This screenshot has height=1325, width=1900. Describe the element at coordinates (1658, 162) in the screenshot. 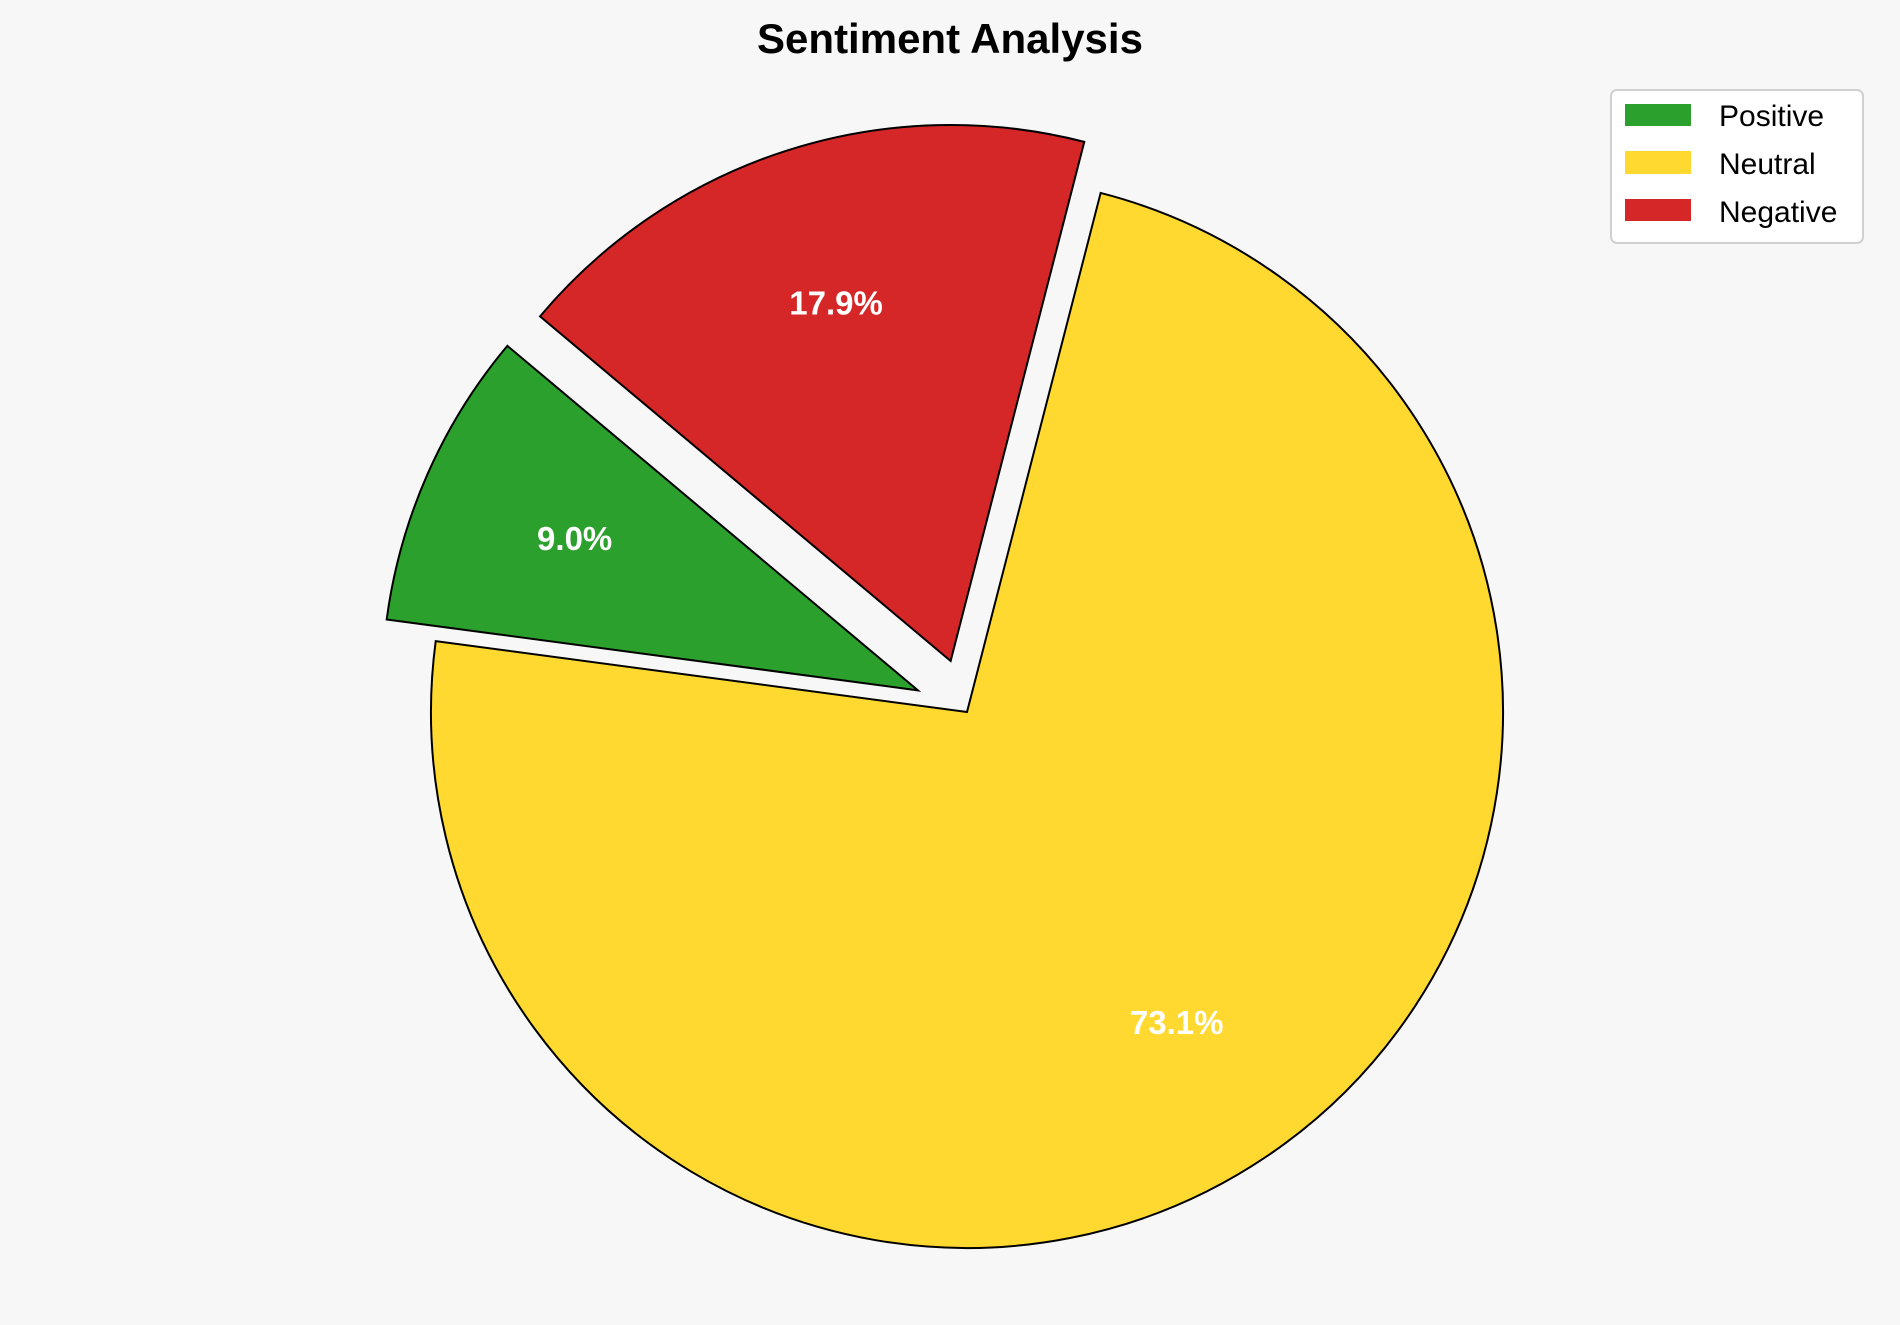

I see `legend-swatch-neutral` at that location.